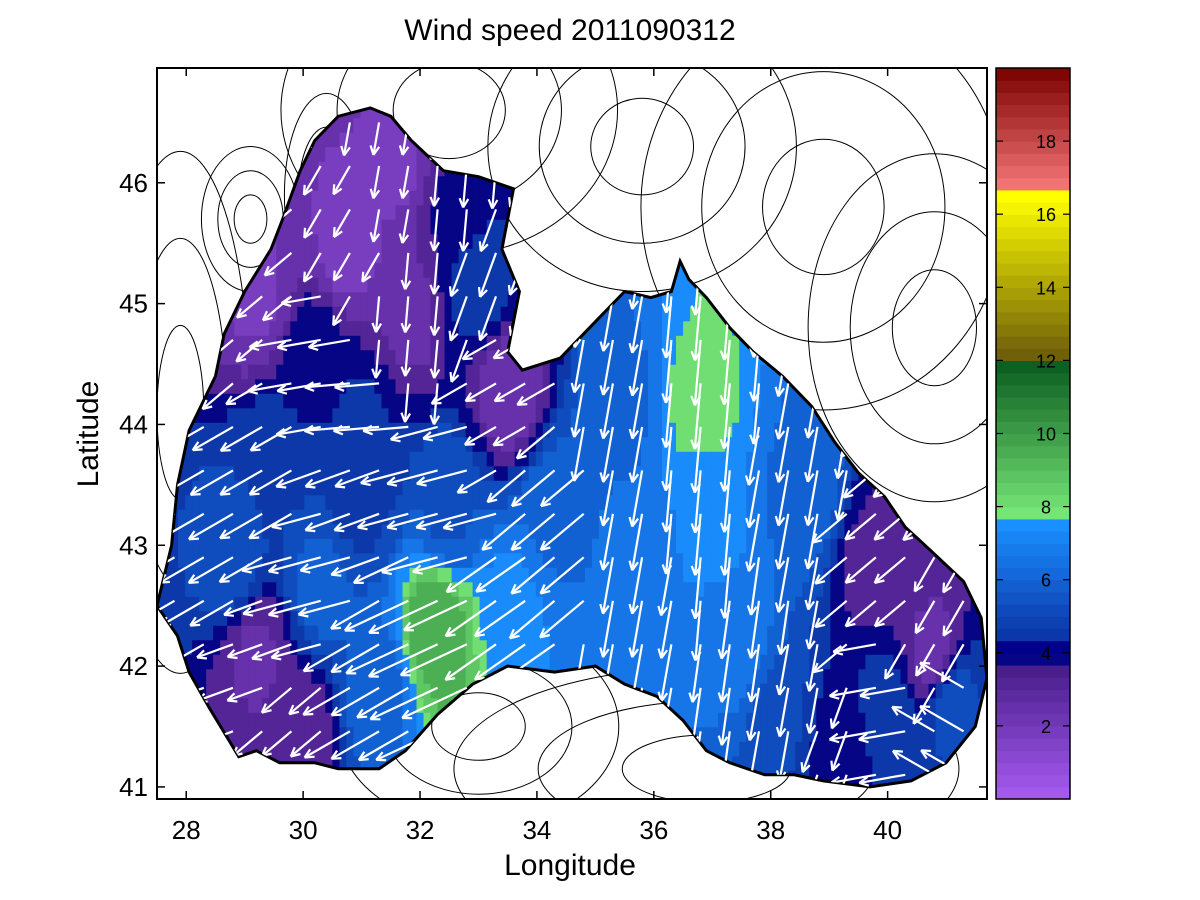  Describe the element at coordinates (918, 328) in the screenshot. I see `land-contour-line` at that location.